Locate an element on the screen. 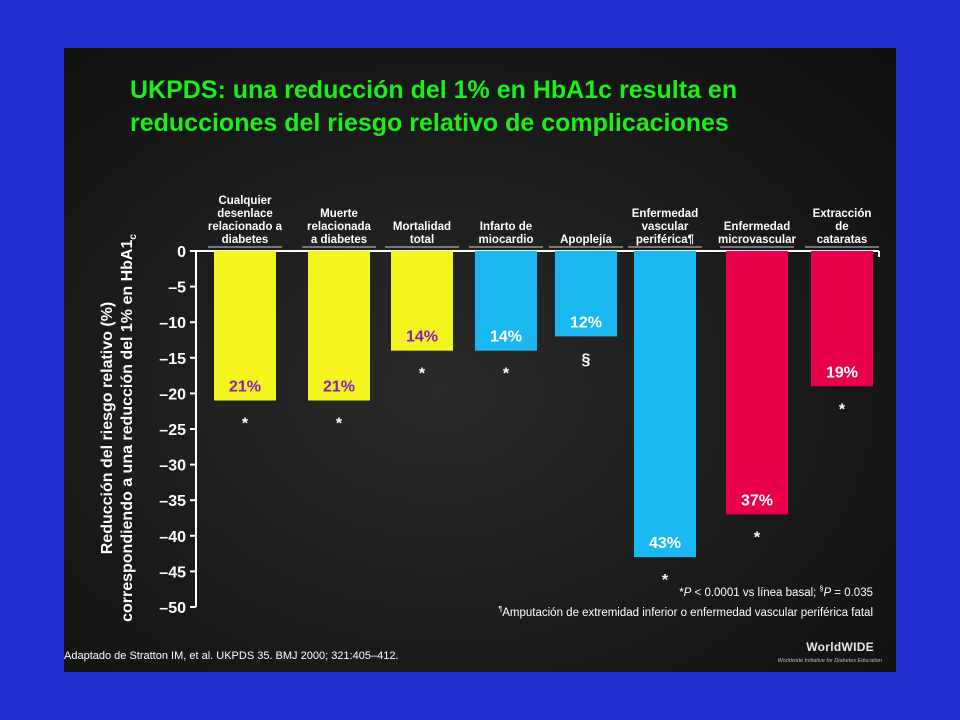 The image size is (960, 720). category-label: Enfermedad vascular periférica¶ is located at coordinates (665, 227).